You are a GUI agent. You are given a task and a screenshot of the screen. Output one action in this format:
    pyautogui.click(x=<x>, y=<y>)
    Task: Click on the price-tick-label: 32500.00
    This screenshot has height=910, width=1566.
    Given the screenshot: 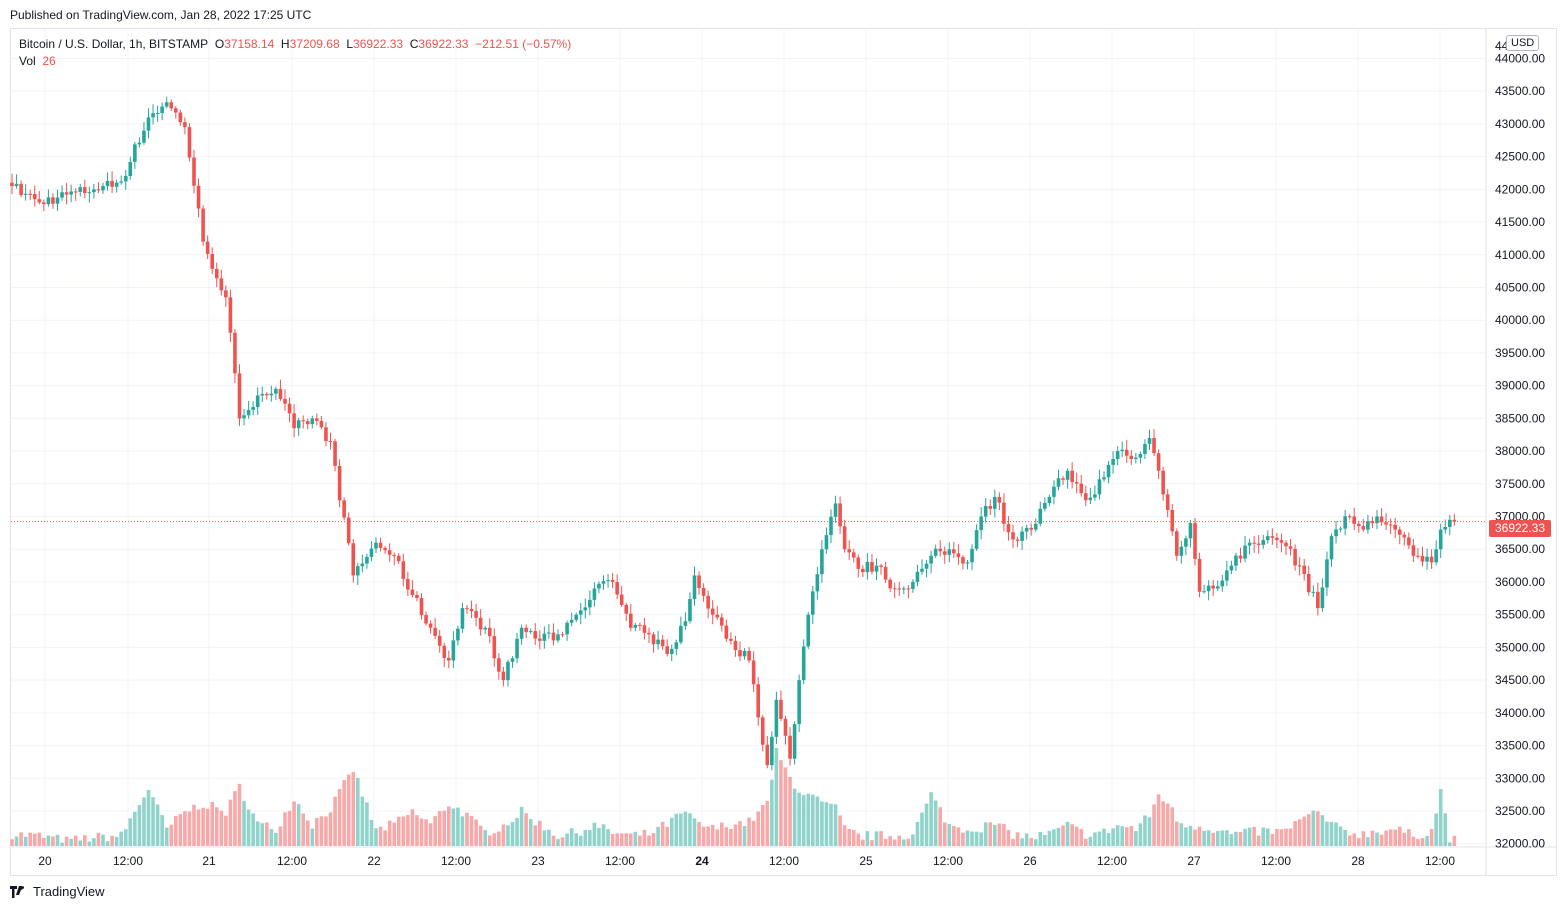 What is the action you would take?
    pyautogui.click(x=1520, y=811)
    